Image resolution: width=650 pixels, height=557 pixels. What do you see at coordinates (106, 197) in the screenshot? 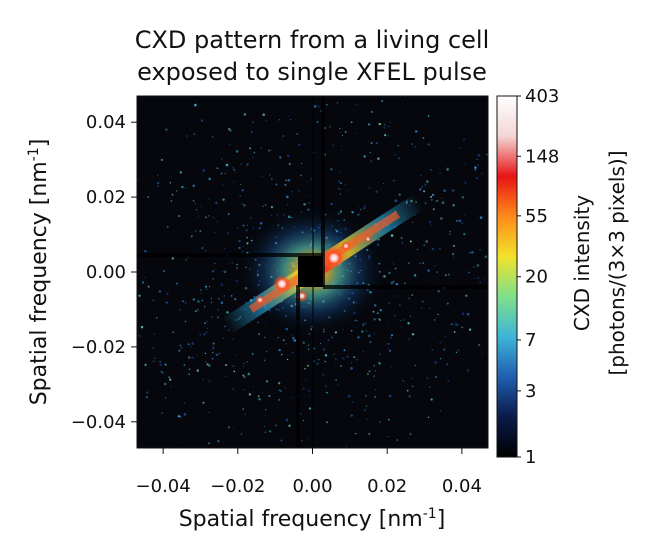
I see `y-tick-label: 0.02` at bounding box center [106, 197].